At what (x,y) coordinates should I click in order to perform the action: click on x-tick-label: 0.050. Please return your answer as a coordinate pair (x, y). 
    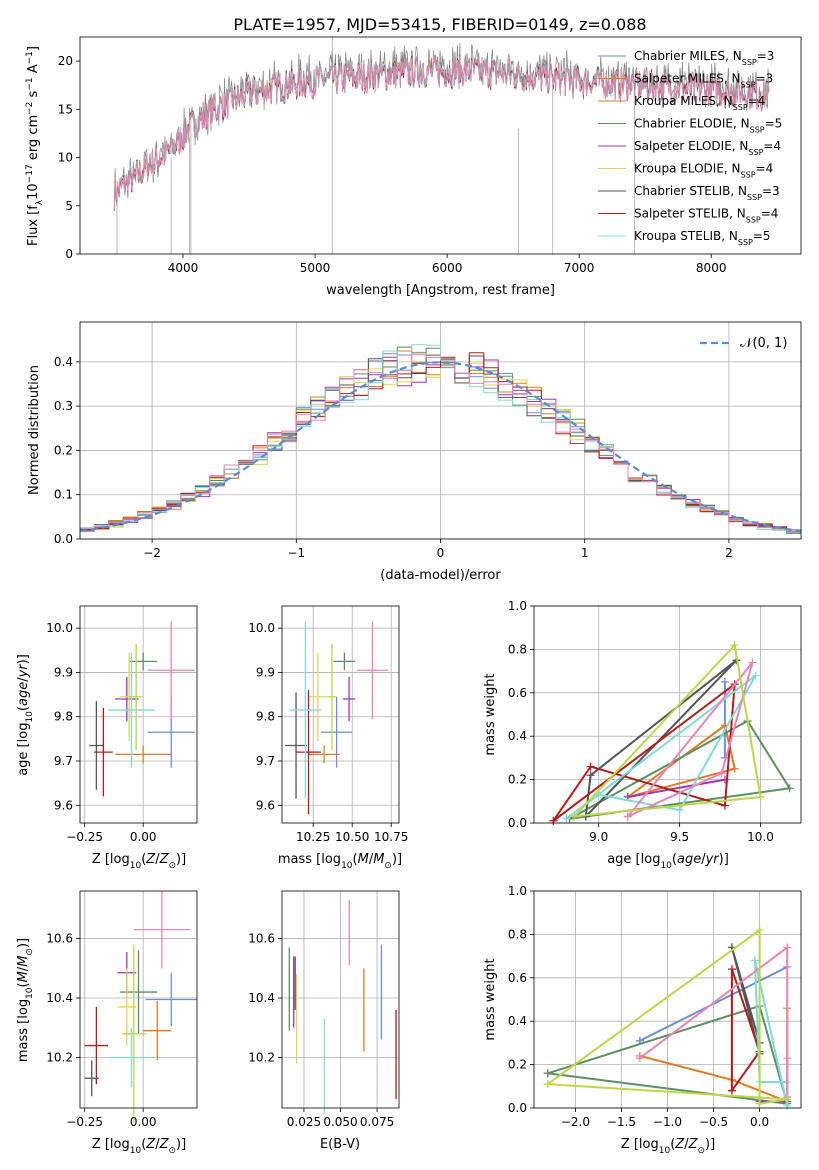
    Looking at the image, I should click on (340, 1122).